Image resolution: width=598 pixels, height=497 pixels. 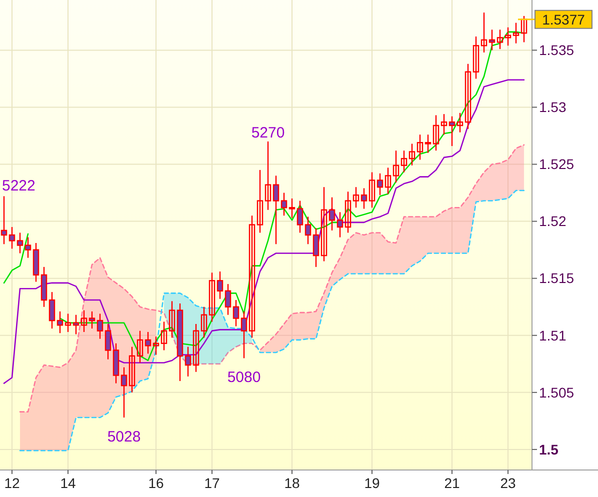 What do you see at coordinates (244, 377) in the screenshot?
I see `annotation: 5080` at bounding box center [244, 377].